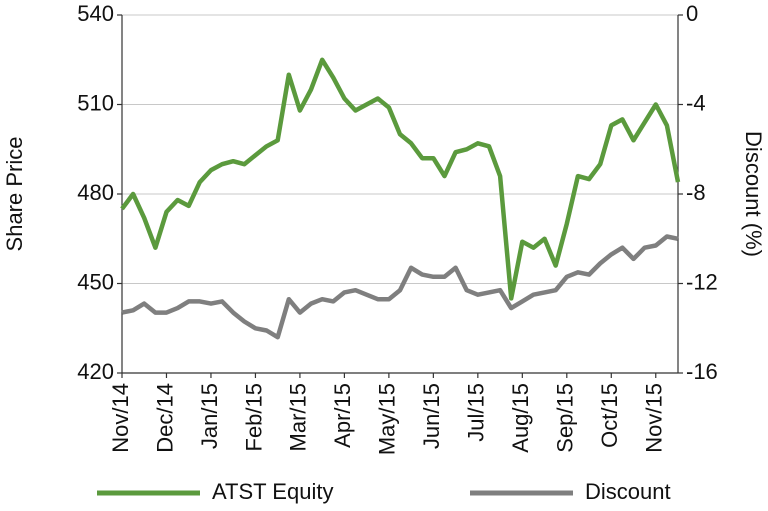 The width and height of the screenshot is (768, 511). Describe the element at coordinates (692, 13) in the screenshot. I see `y2-tick-label: 0` at that location.